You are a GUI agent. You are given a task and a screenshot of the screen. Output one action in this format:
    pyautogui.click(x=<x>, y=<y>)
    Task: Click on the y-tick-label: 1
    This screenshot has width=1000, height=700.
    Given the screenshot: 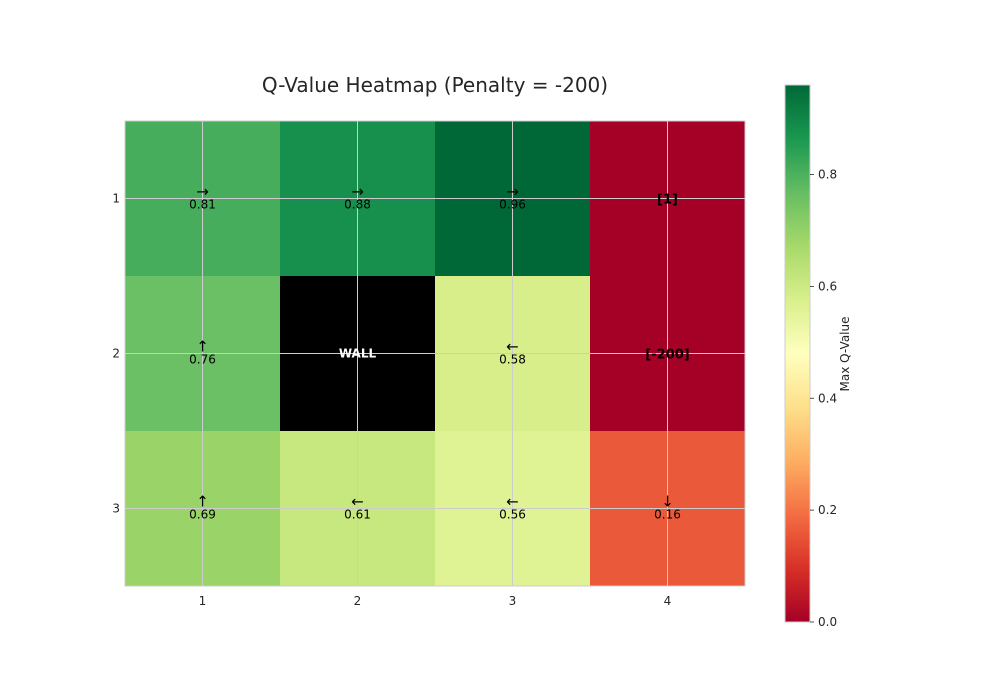 What is the action you would take?
    pyautogui.click(x=116, y=199)
    